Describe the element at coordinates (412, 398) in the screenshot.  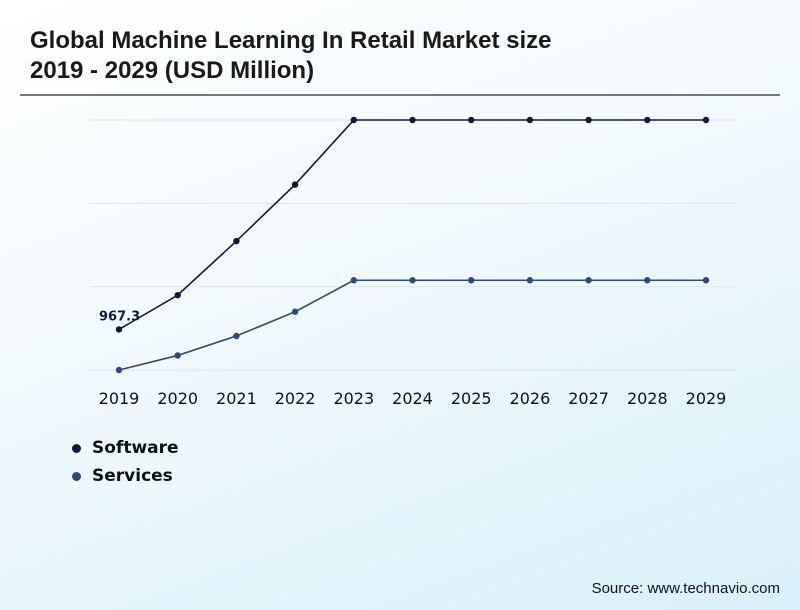
I see `x-tick-label: 2024` at that location.